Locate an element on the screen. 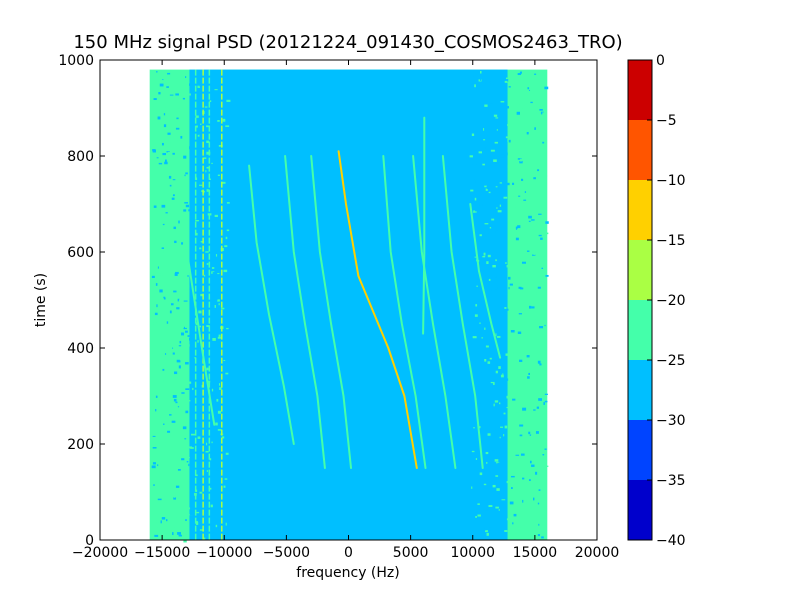  x-tick-label: 0 is located at coordinates (348, 553).